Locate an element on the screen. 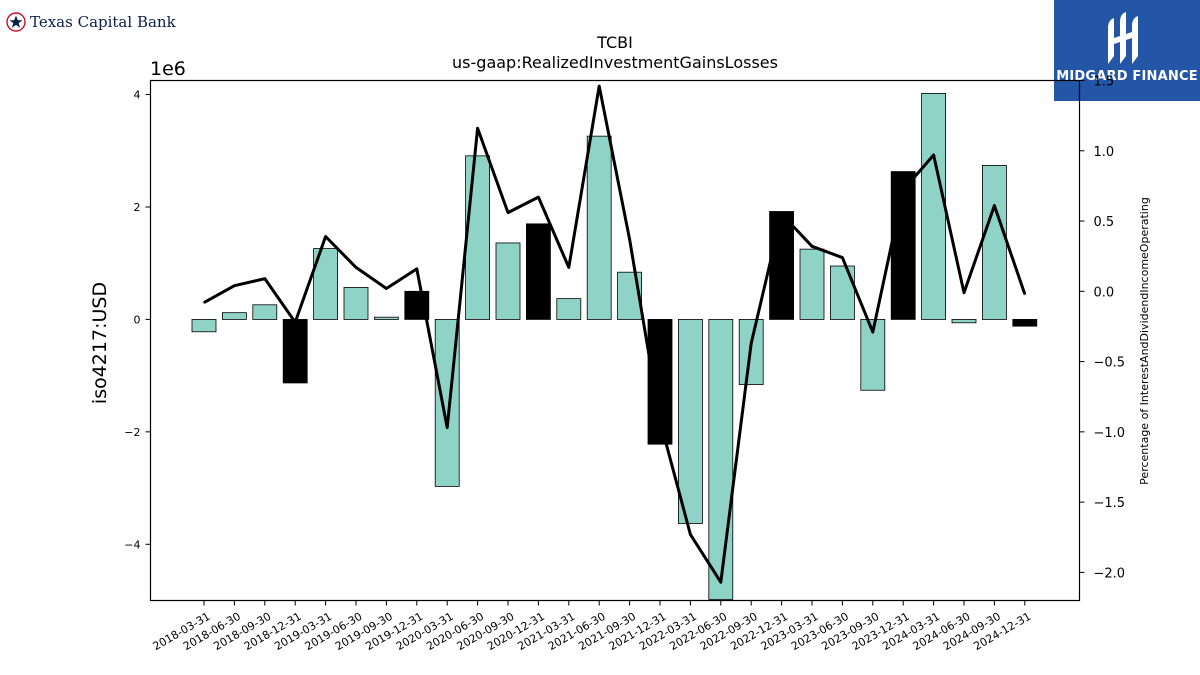  midgard-mark-icon is located at coordinates (1123, 38).